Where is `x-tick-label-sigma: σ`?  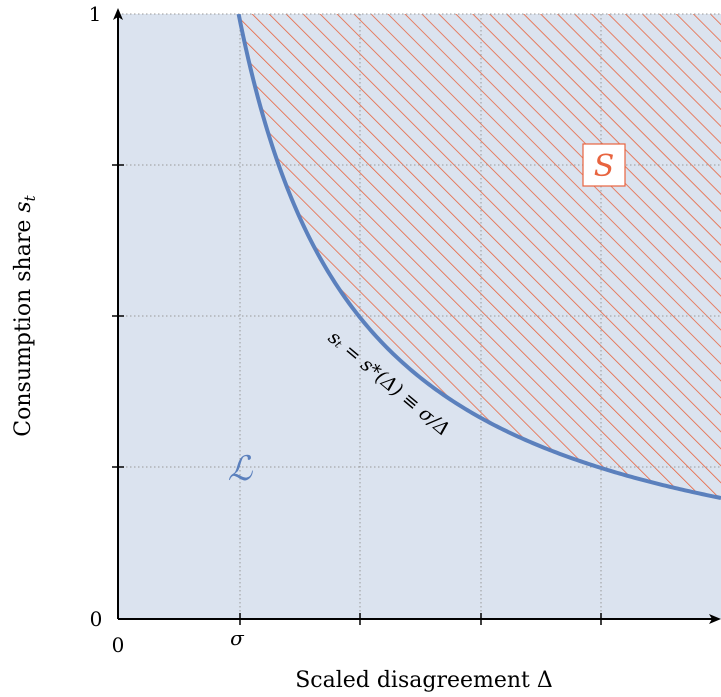
x-tick-label-sigma: σ is located at coordinates (237, 638).